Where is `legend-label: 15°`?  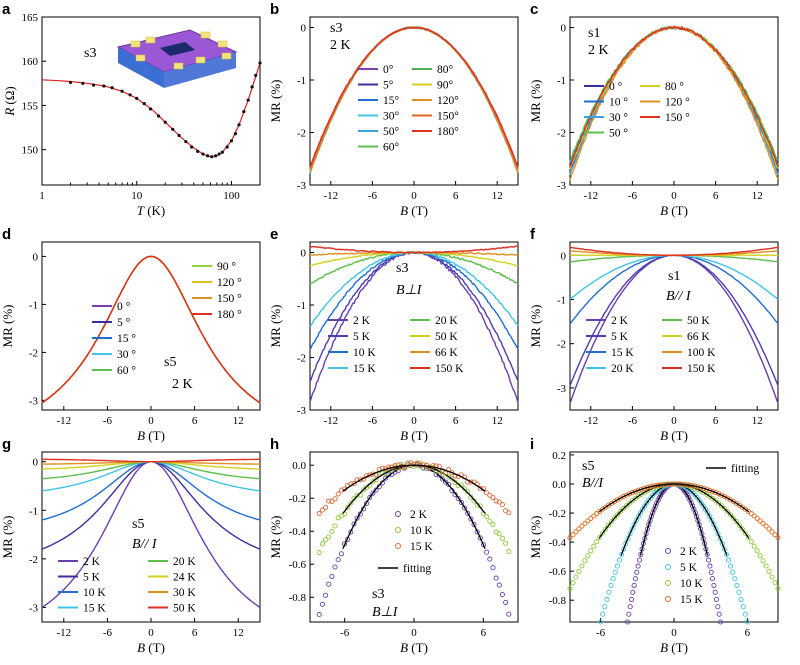 legend-label: 15° is located at coordinates (391, 101).